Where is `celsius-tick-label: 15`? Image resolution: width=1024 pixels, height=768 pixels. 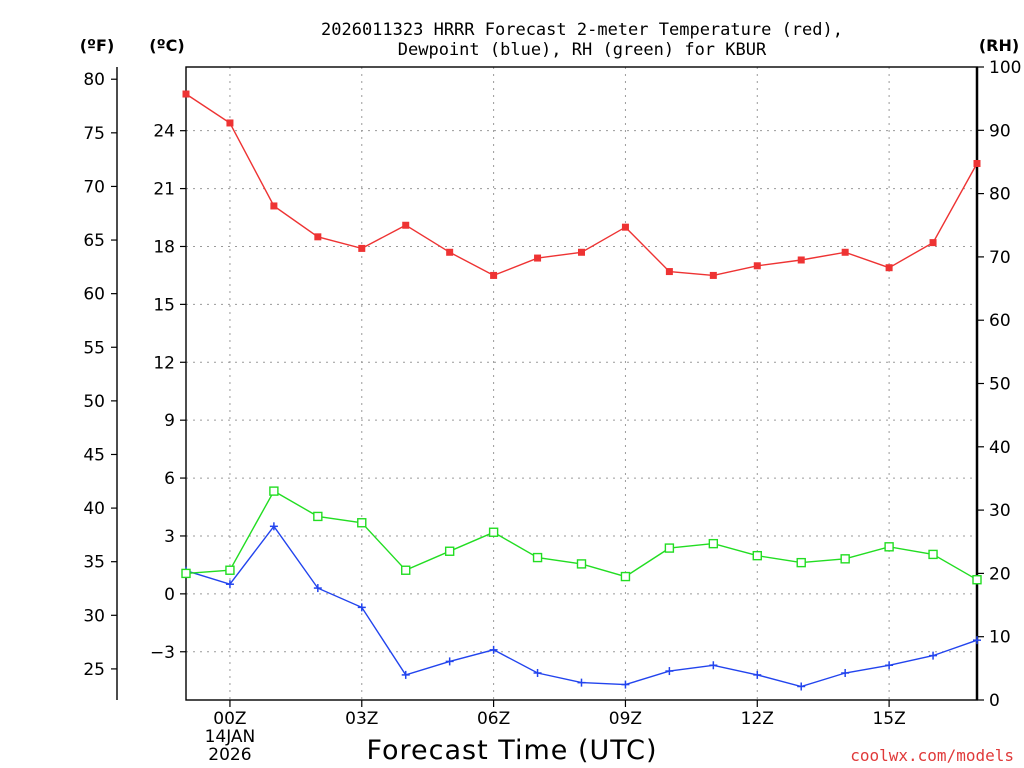
celsius-tick-label: 15 is located at coordinates (164, 305).